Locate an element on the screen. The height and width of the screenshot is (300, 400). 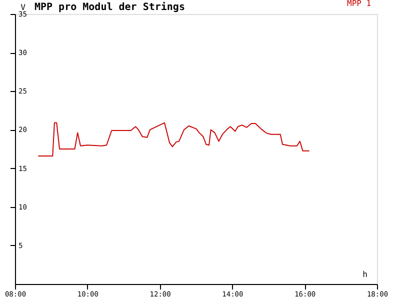
chart-title: MPP pro Modul der Strings is located at coordinates (109, 7).